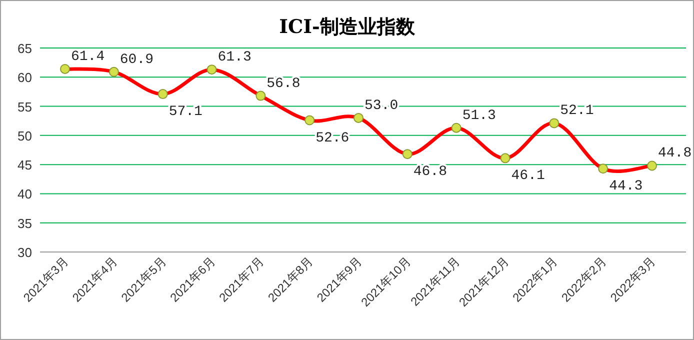  I want to click on y-tick-label: 55, so click(25, 106).